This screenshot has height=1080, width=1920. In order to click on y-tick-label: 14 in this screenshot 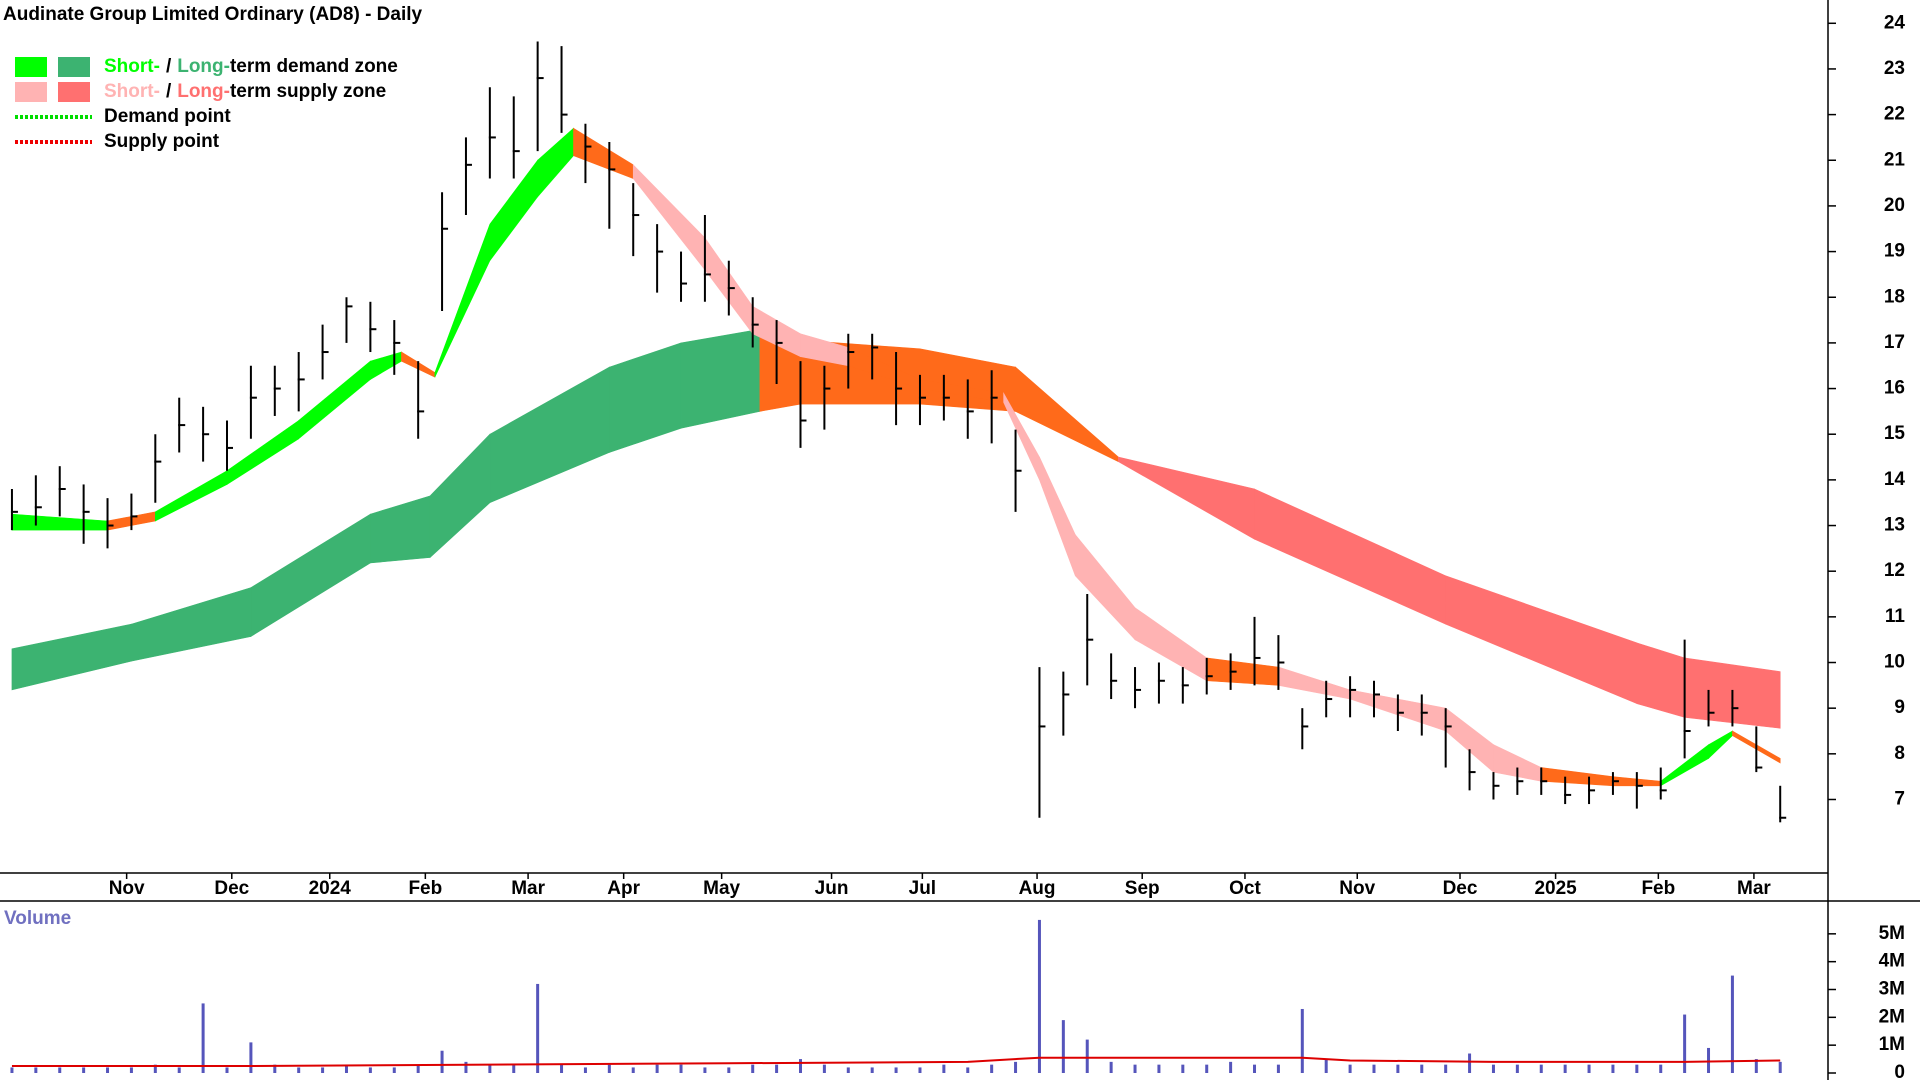, I will do `click(1895, 479)`.